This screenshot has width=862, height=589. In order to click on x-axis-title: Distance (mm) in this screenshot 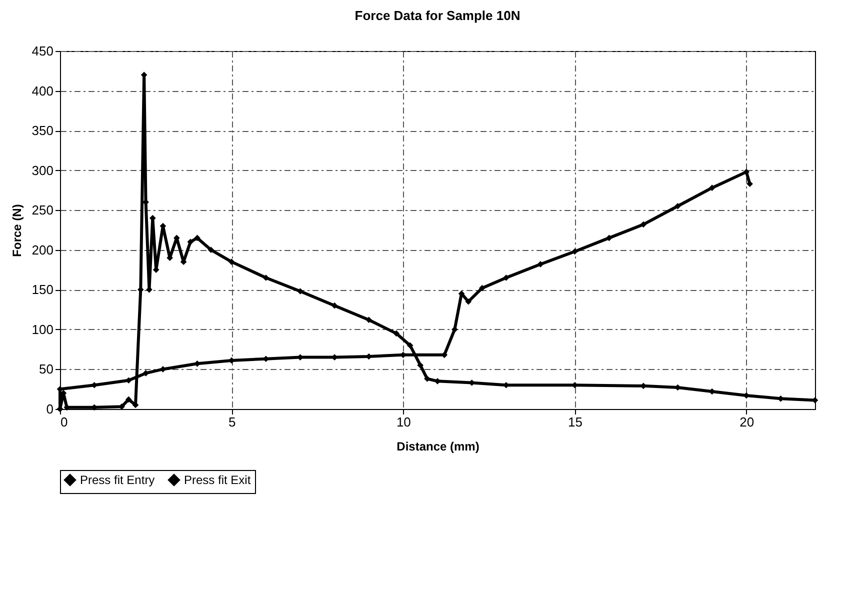, I will do `click(438, 447)`.